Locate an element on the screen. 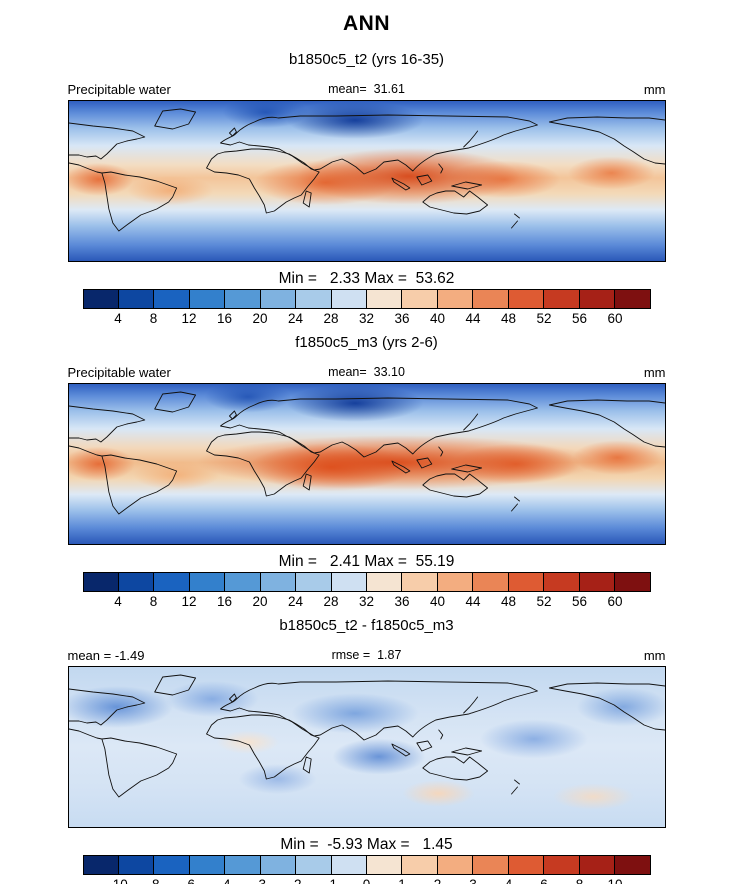 This screenshot has width=733, height=884. panel3-minmax-label: Min = -5.93 Max = 1.45 is located at coordinates (366, 844).